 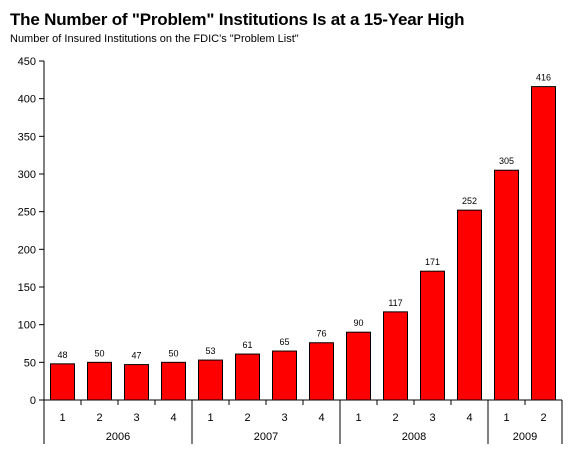 I want to click on y-tick-label: 50, so click(x=30, y=363).